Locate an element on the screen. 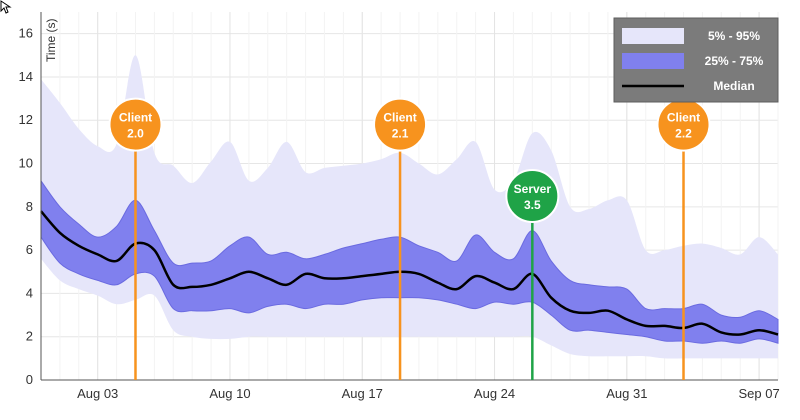  y-tick-label: 4 is located at coordinates (29, 292).